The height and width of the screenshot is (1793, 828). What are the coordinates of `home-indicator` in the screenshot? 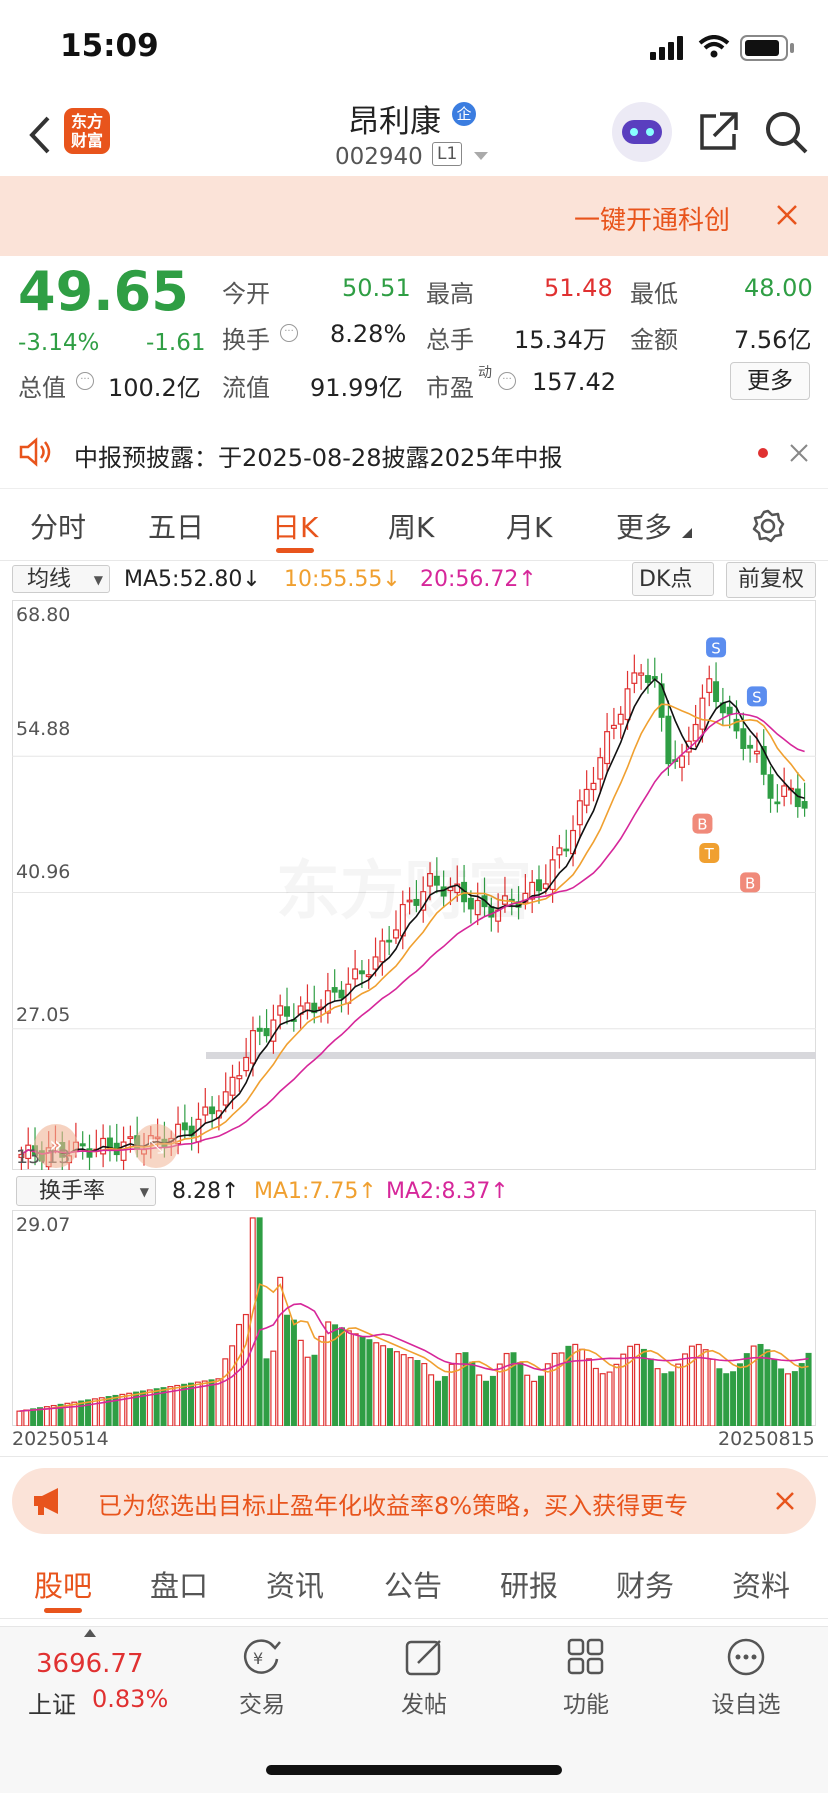 It's located at (414, 1770).